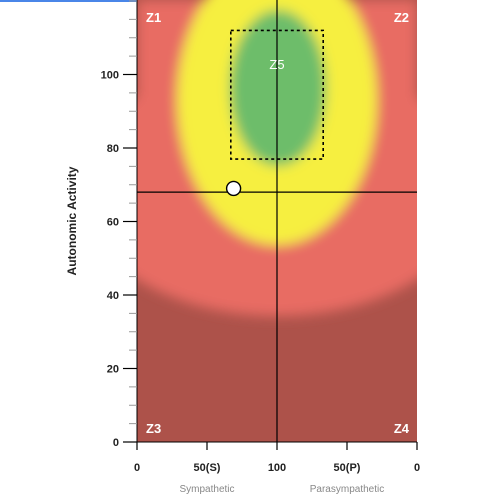 The width and height of the screenshot is (496, 502). What do you see at coordinates (153, 428) in the screenshot?
I see `zone-label-z3: Z3` at bounding box center [153, 428].